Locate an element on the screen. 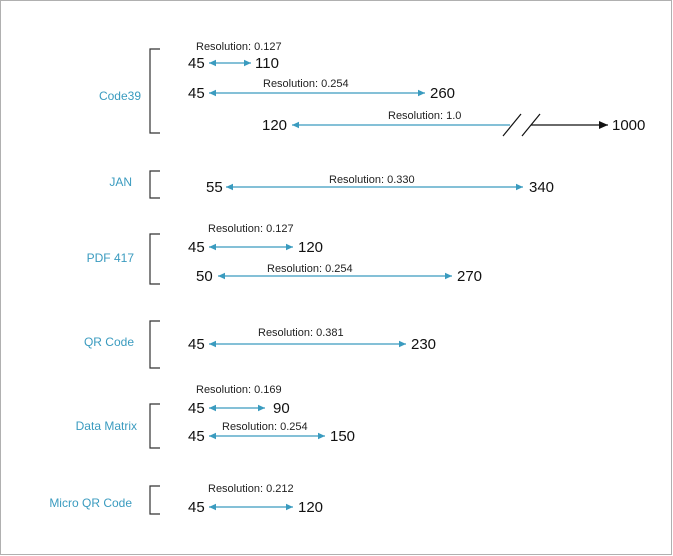  range-max: 340 is located at coordinates (541, 187).